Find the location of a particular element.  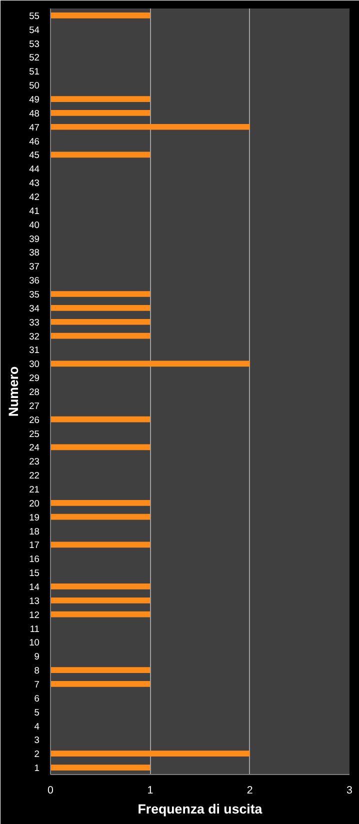

x-tick-label: 1 is located at coordinates (150, 790).